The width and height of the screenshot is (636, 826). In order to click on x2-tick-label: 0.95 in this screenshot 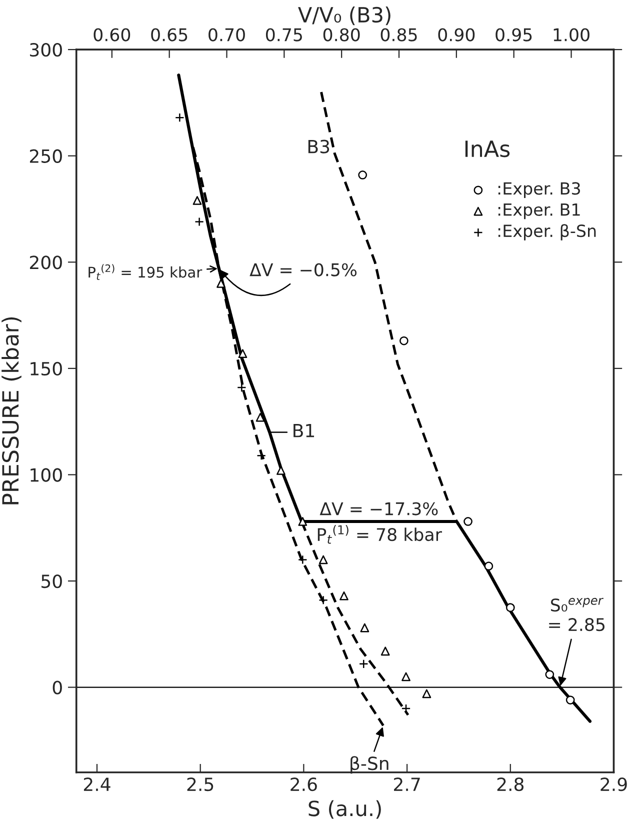, I will do `click(514, 35)`.